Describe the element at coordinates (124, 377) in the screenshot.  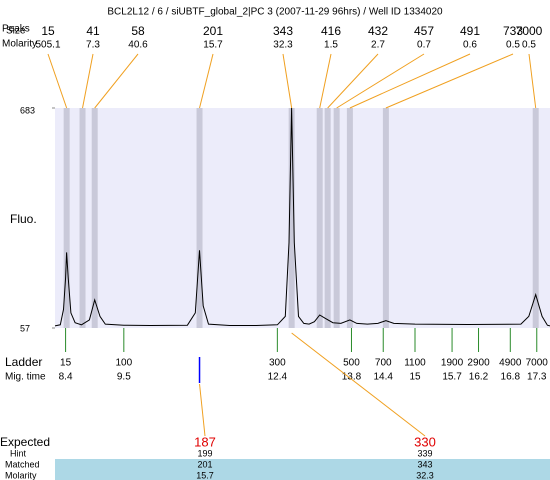
I see `ladder-time: 9.5` at that location.